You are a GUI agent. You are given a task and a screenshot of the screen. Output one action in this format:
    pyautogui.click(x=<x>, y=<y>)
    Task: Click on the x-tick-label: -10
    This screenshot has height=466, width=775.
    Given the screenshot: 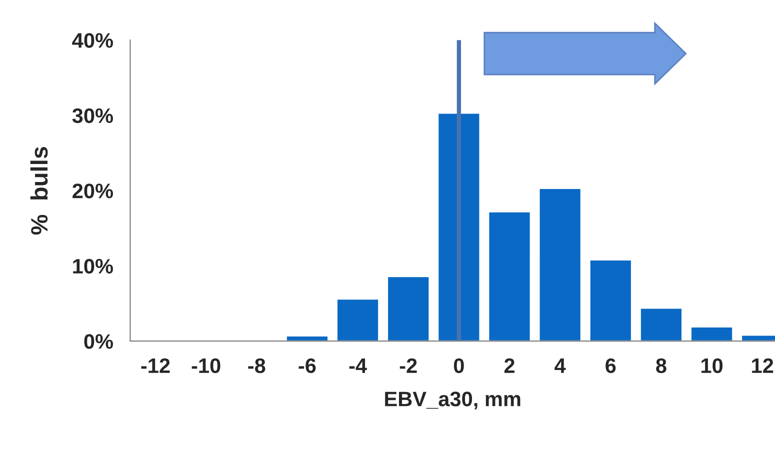 What is the action you would take?
    pyautogui.click(x=206, y=366)
    